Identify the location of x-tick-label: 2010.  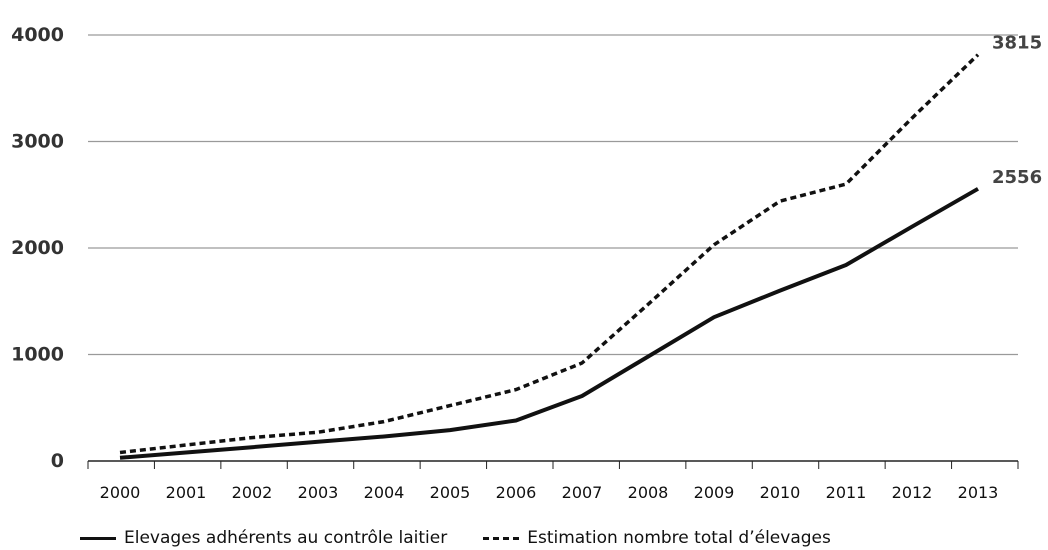
(780, 492).